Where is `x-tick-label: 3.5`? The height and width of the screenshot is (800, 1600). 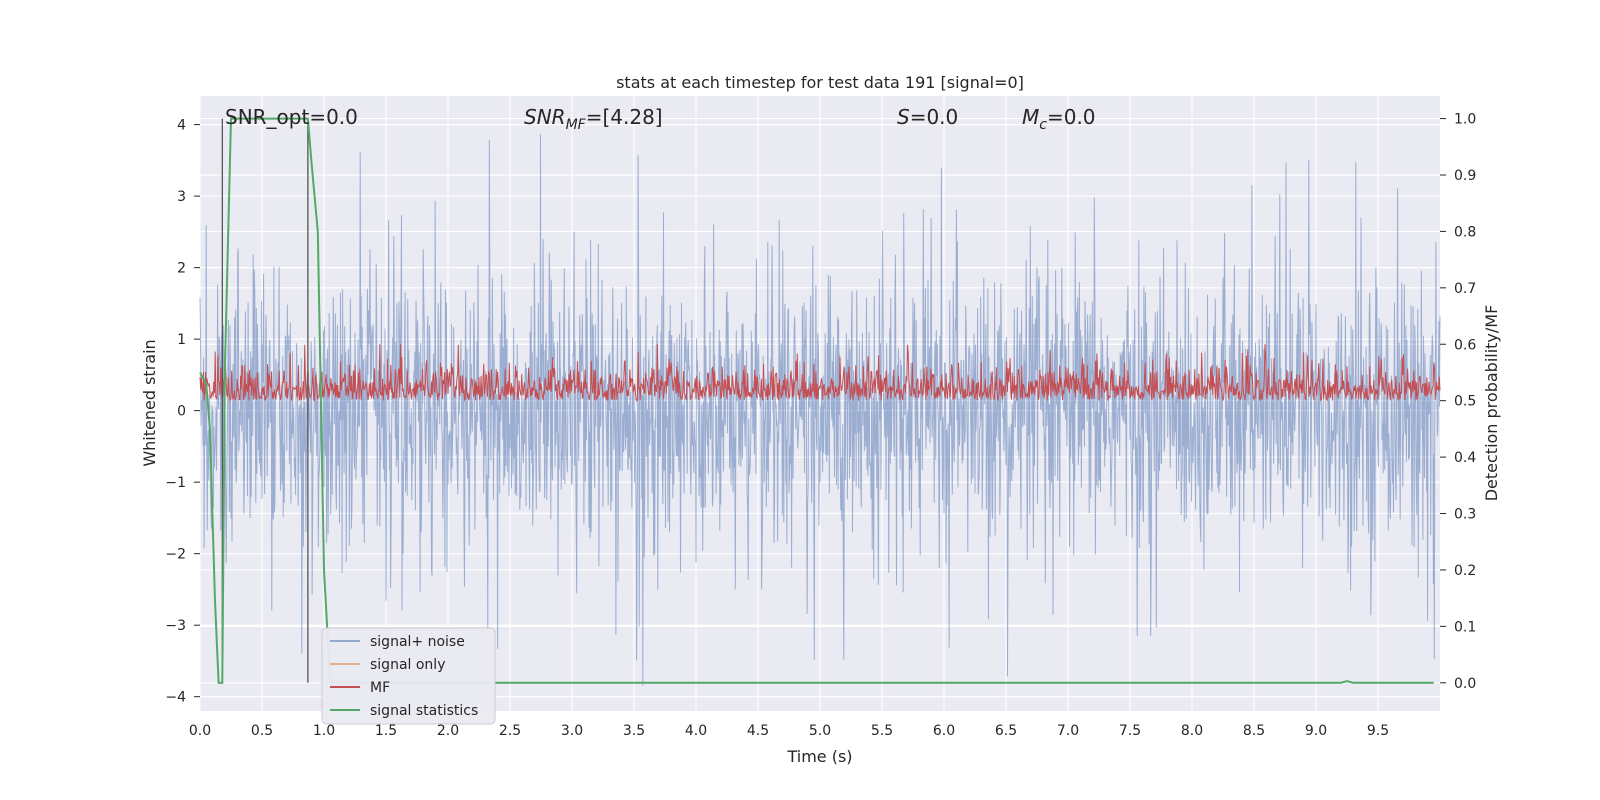 x-tick-label: 3.5 is located at coordinates (634, 731).